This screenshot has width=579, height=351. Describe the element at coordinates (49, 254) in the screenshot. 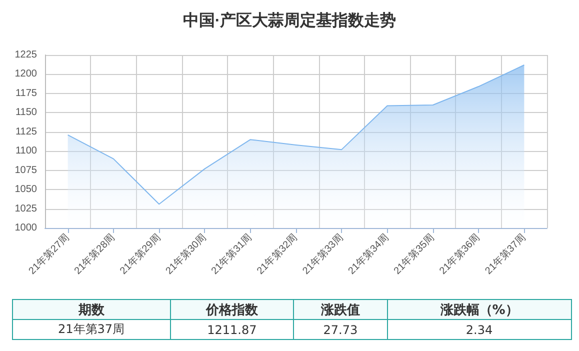

I see `x-tick-label: 21年第27周` at that location.